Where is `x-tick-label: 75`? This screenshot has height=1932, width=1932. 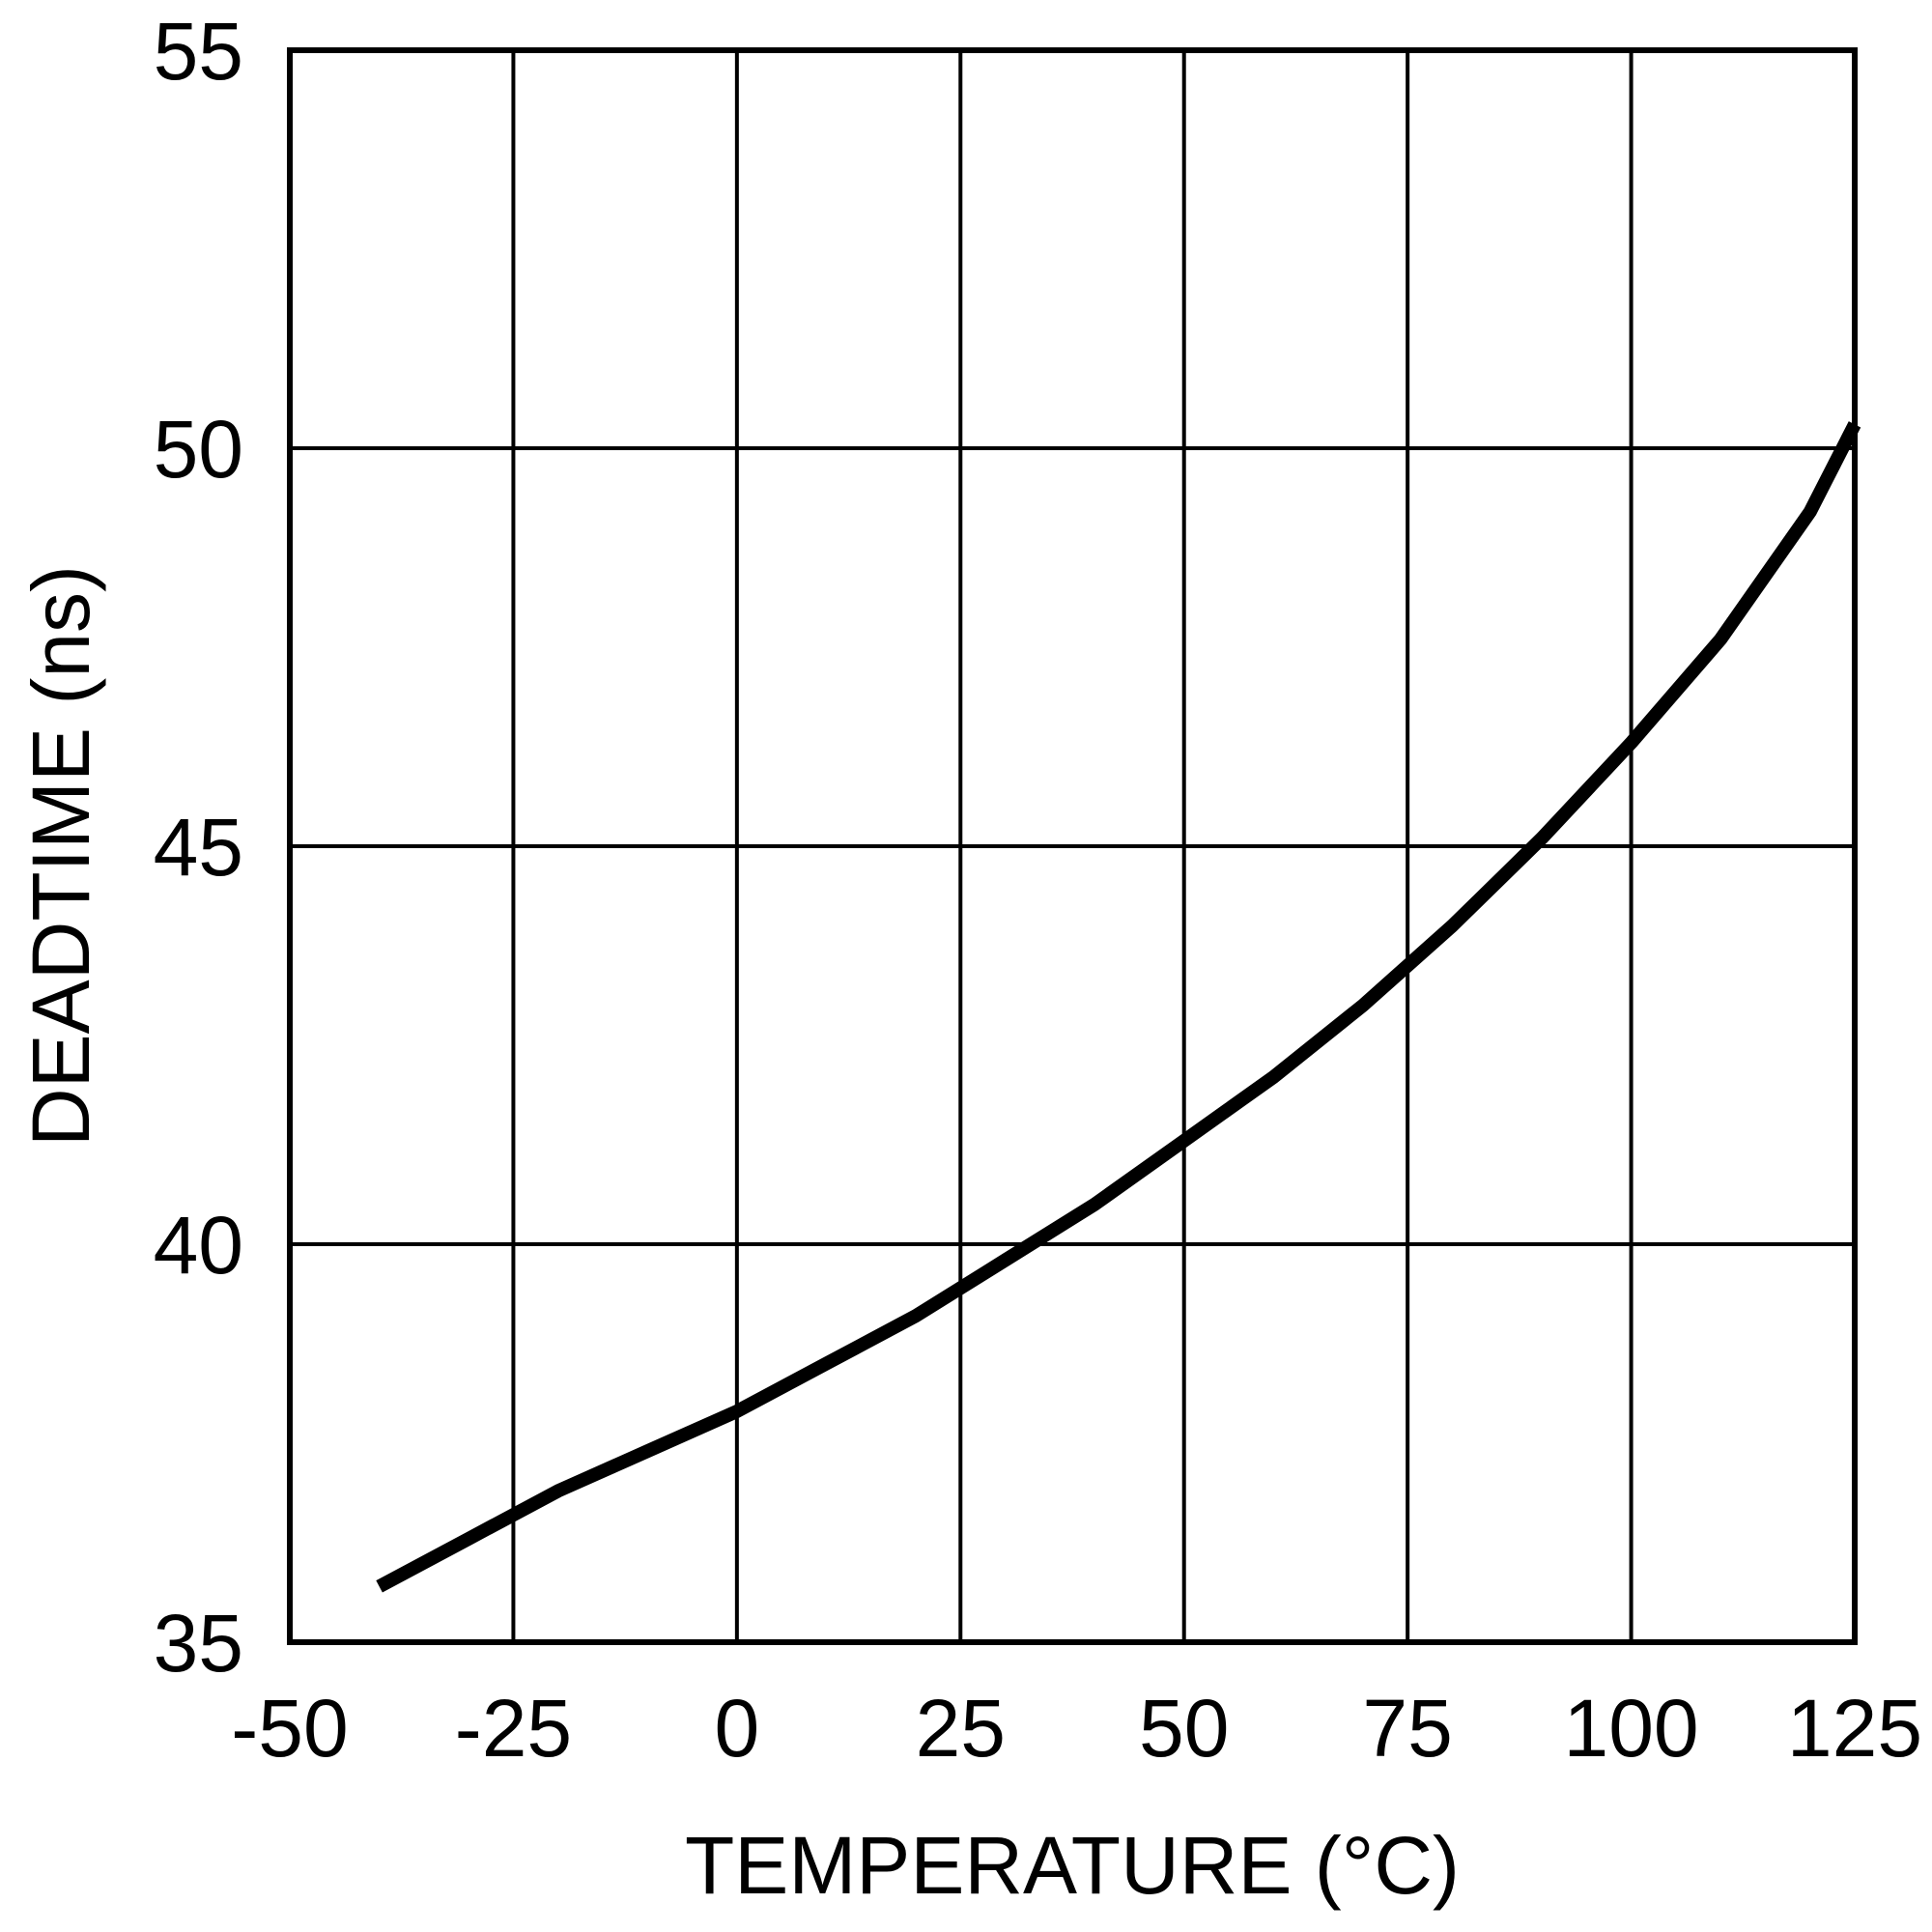
x-tick-label: 75 is located at coordinates (1407, 1728).